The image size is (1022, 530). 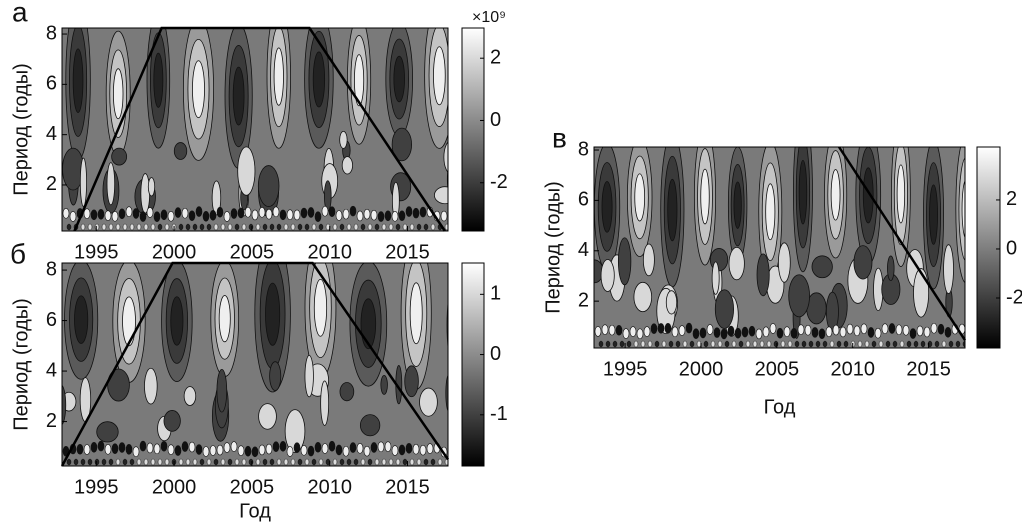 I want to click on cone-of-influence, so click(x=255, y=364).